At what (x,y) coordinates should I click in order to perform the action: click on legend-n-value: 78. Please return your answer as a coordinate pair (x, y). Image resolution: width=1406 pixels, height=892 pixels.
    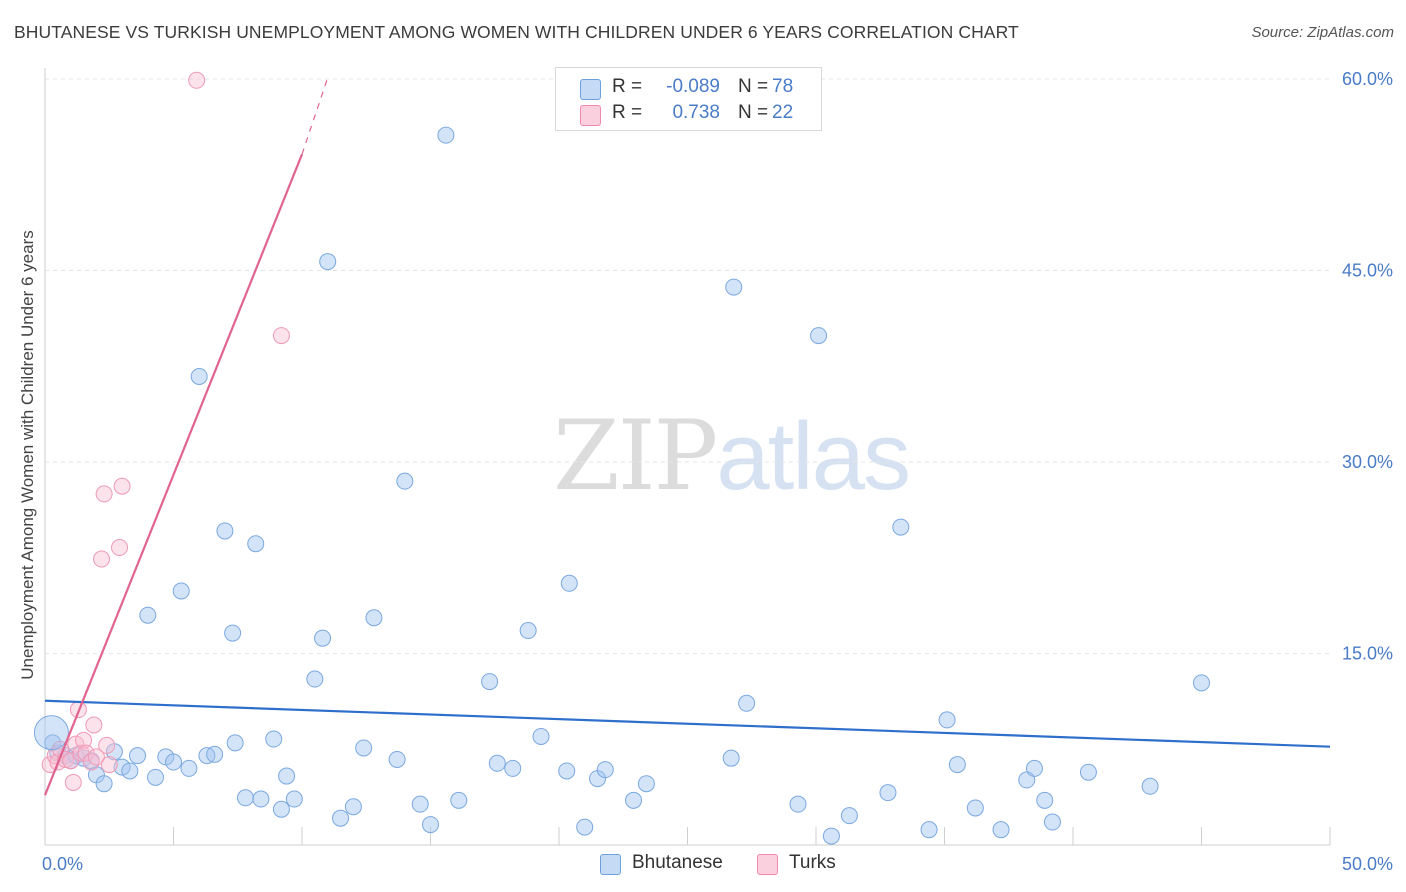
    Looking at the image, I should click on (783, 86).